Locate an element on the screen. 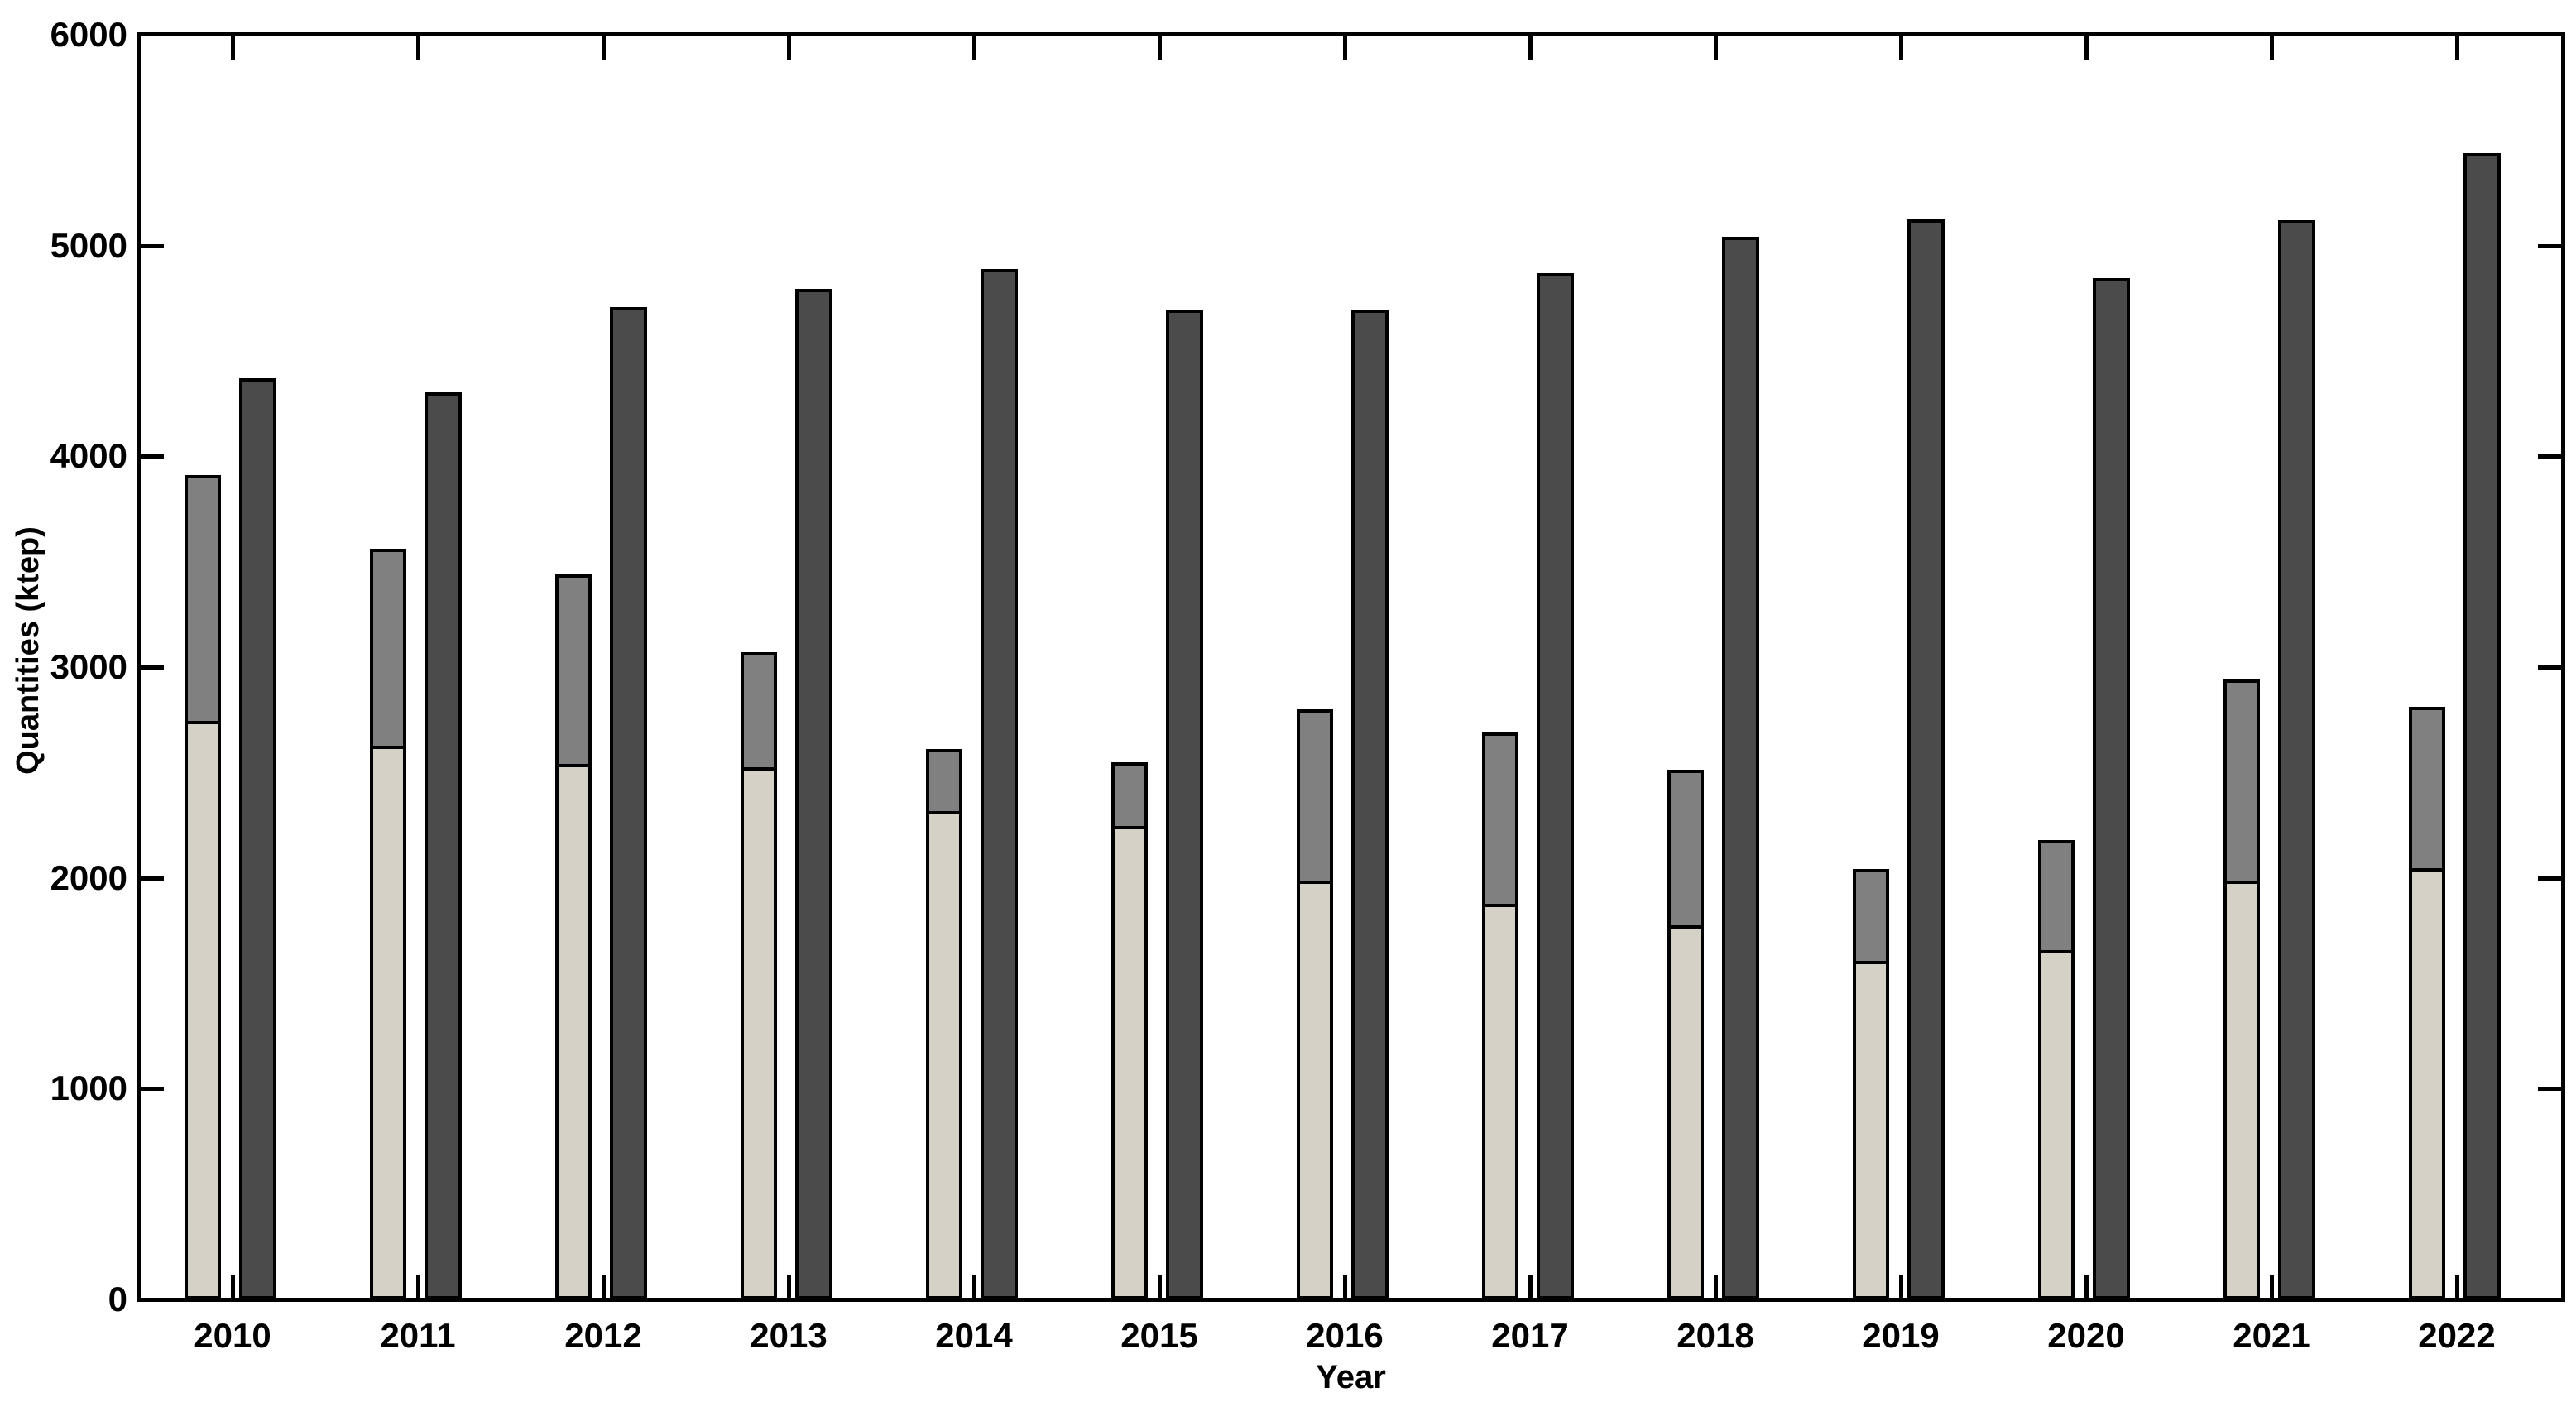  x-axis-top-tick-2012 is located at coordinates (604, 48).